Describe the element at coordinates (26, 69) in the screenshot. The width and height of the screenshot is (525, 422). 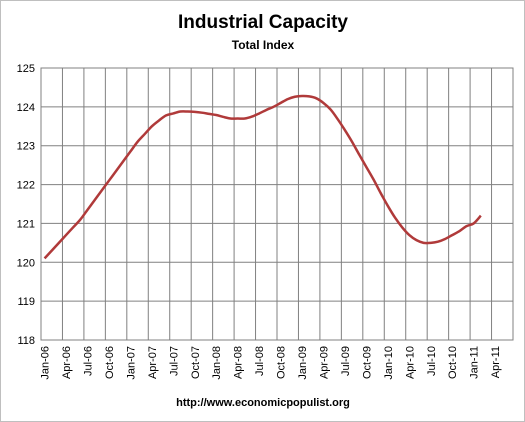
I see `y-tick-label: 125` at that location.